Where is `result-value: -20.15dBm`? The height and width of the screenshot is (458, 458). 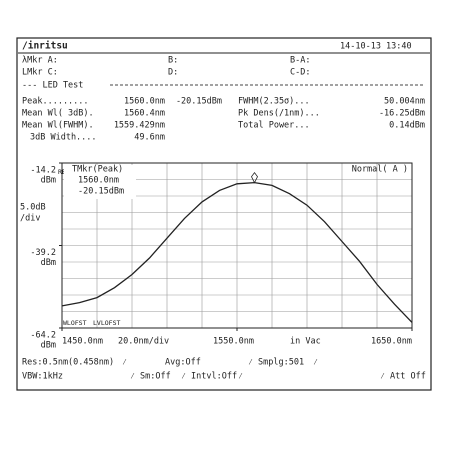 result-value: -20.15dBm is located at coordinates (199, 102).